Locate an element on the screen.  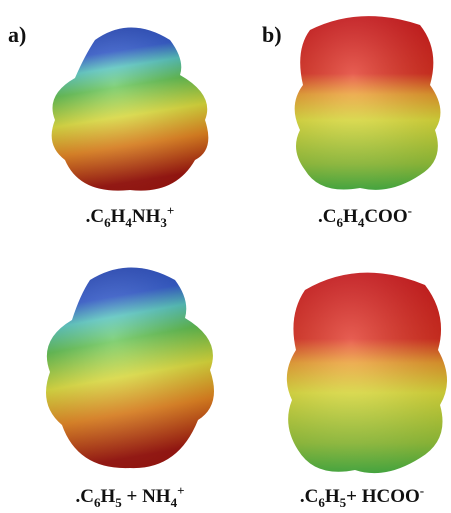
caption: .C6H4NH3+ is located at coordinates (130, 216).